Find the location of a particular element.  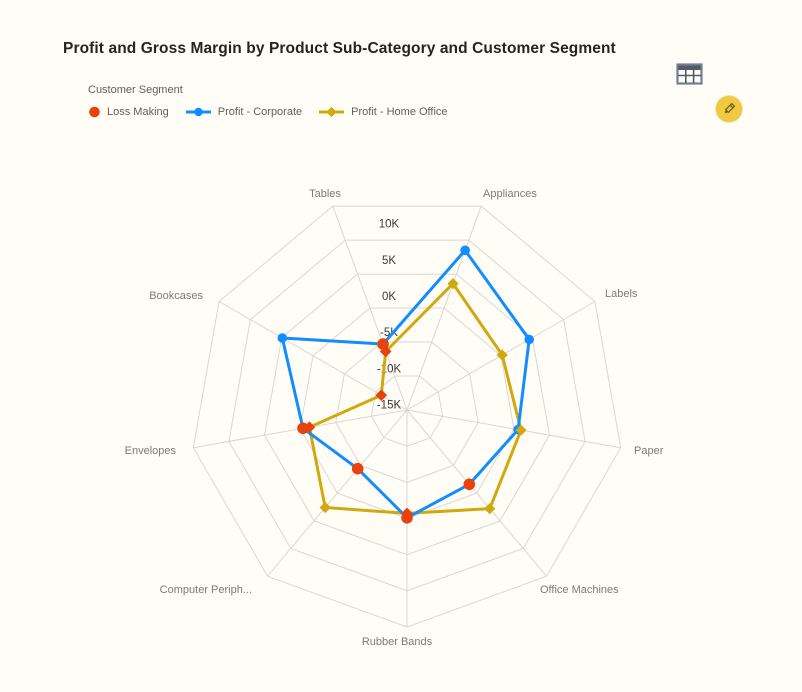

legend-item-profit-corporate: Profit - Corporate is located at coordinates (243, 112).